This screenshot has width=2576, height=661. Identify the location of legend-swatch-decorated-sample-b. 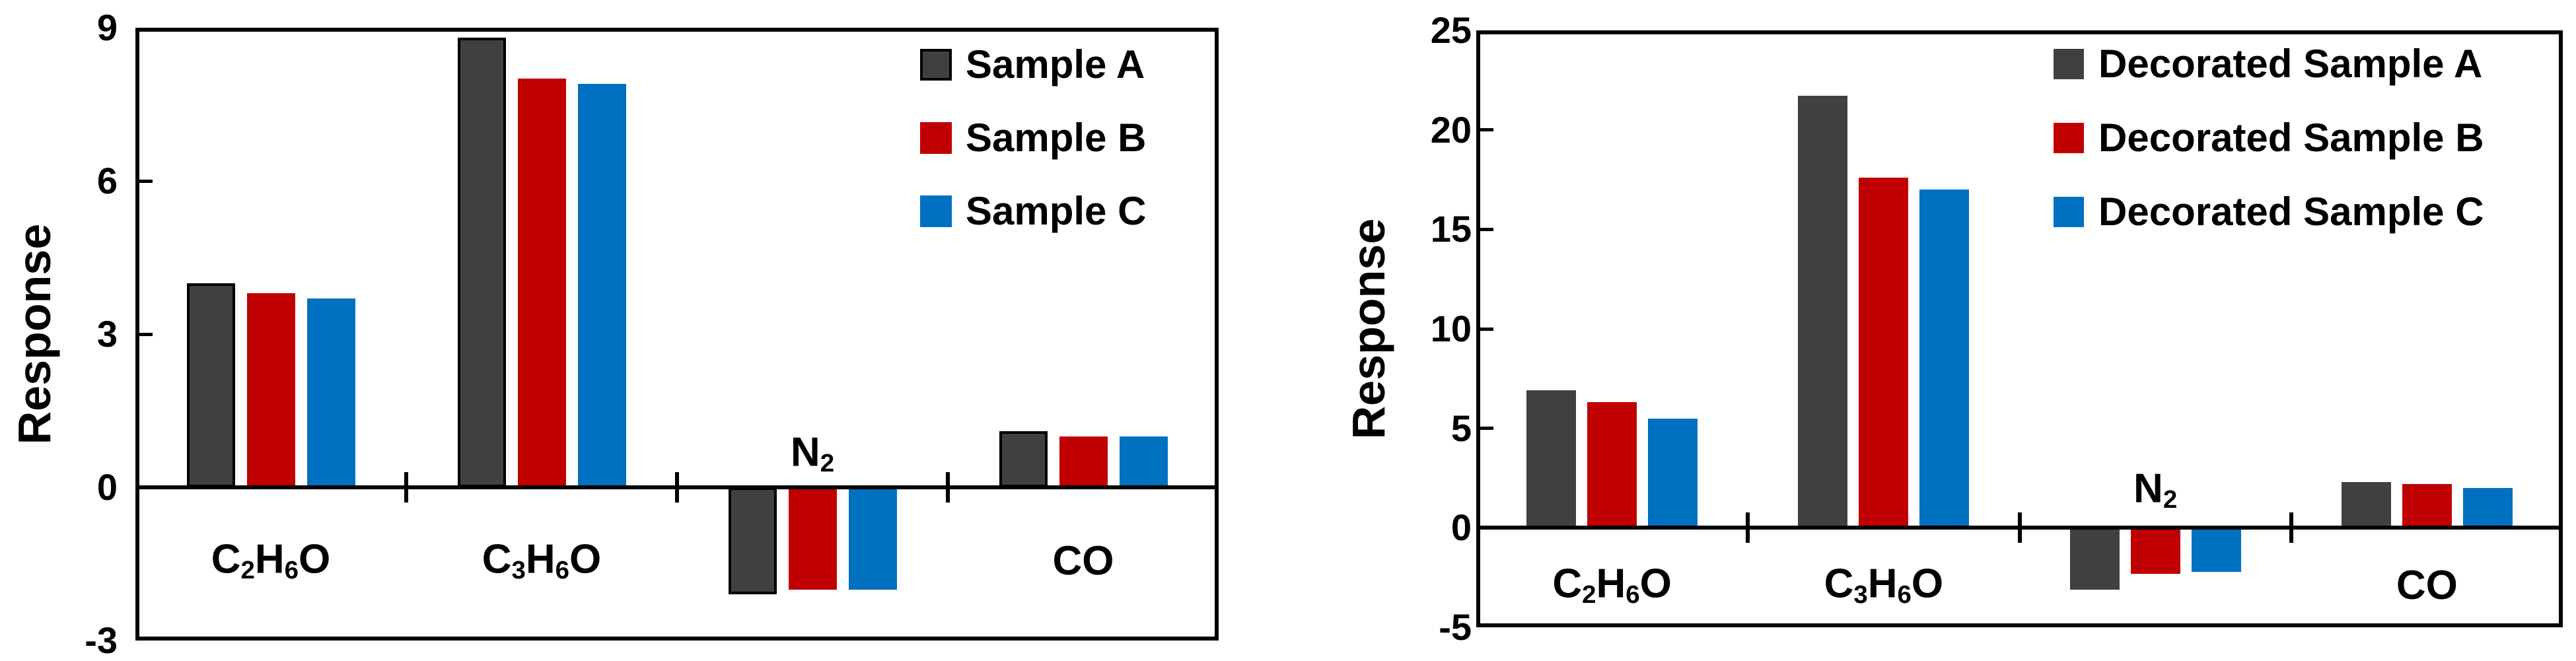
(2069, 138).